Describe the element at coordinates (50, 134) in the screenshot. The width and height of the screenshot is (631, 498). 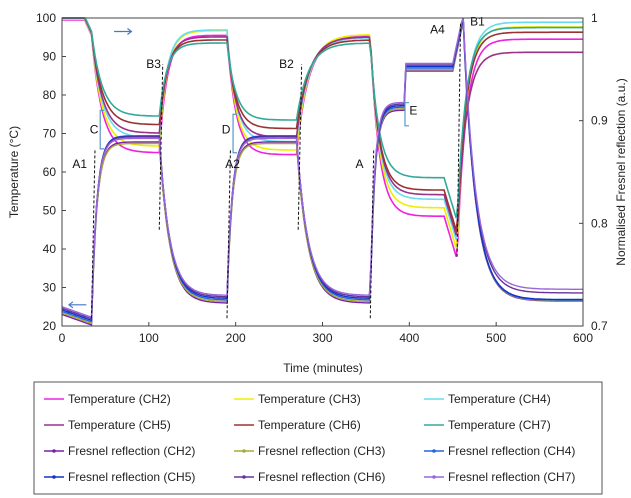
I see `y-tick-label: 70` at that location.